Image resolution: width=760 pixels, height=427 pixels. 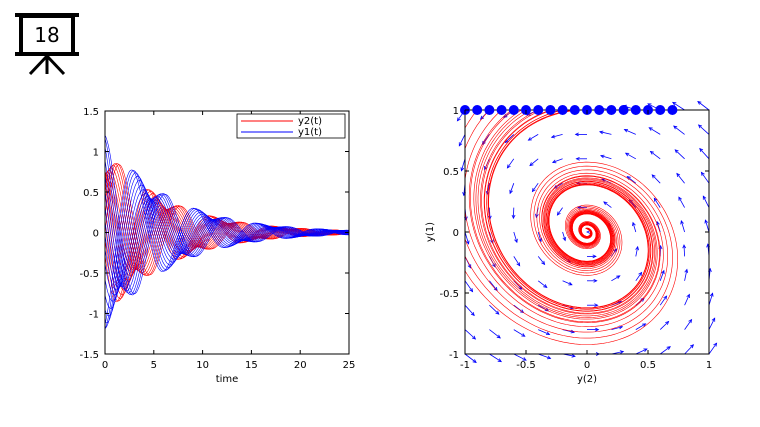 What do you see at coordinates (310, 132) in the screenshot?
I see `legend-label-y1: y1(t)` at bounding box center [310, 132].